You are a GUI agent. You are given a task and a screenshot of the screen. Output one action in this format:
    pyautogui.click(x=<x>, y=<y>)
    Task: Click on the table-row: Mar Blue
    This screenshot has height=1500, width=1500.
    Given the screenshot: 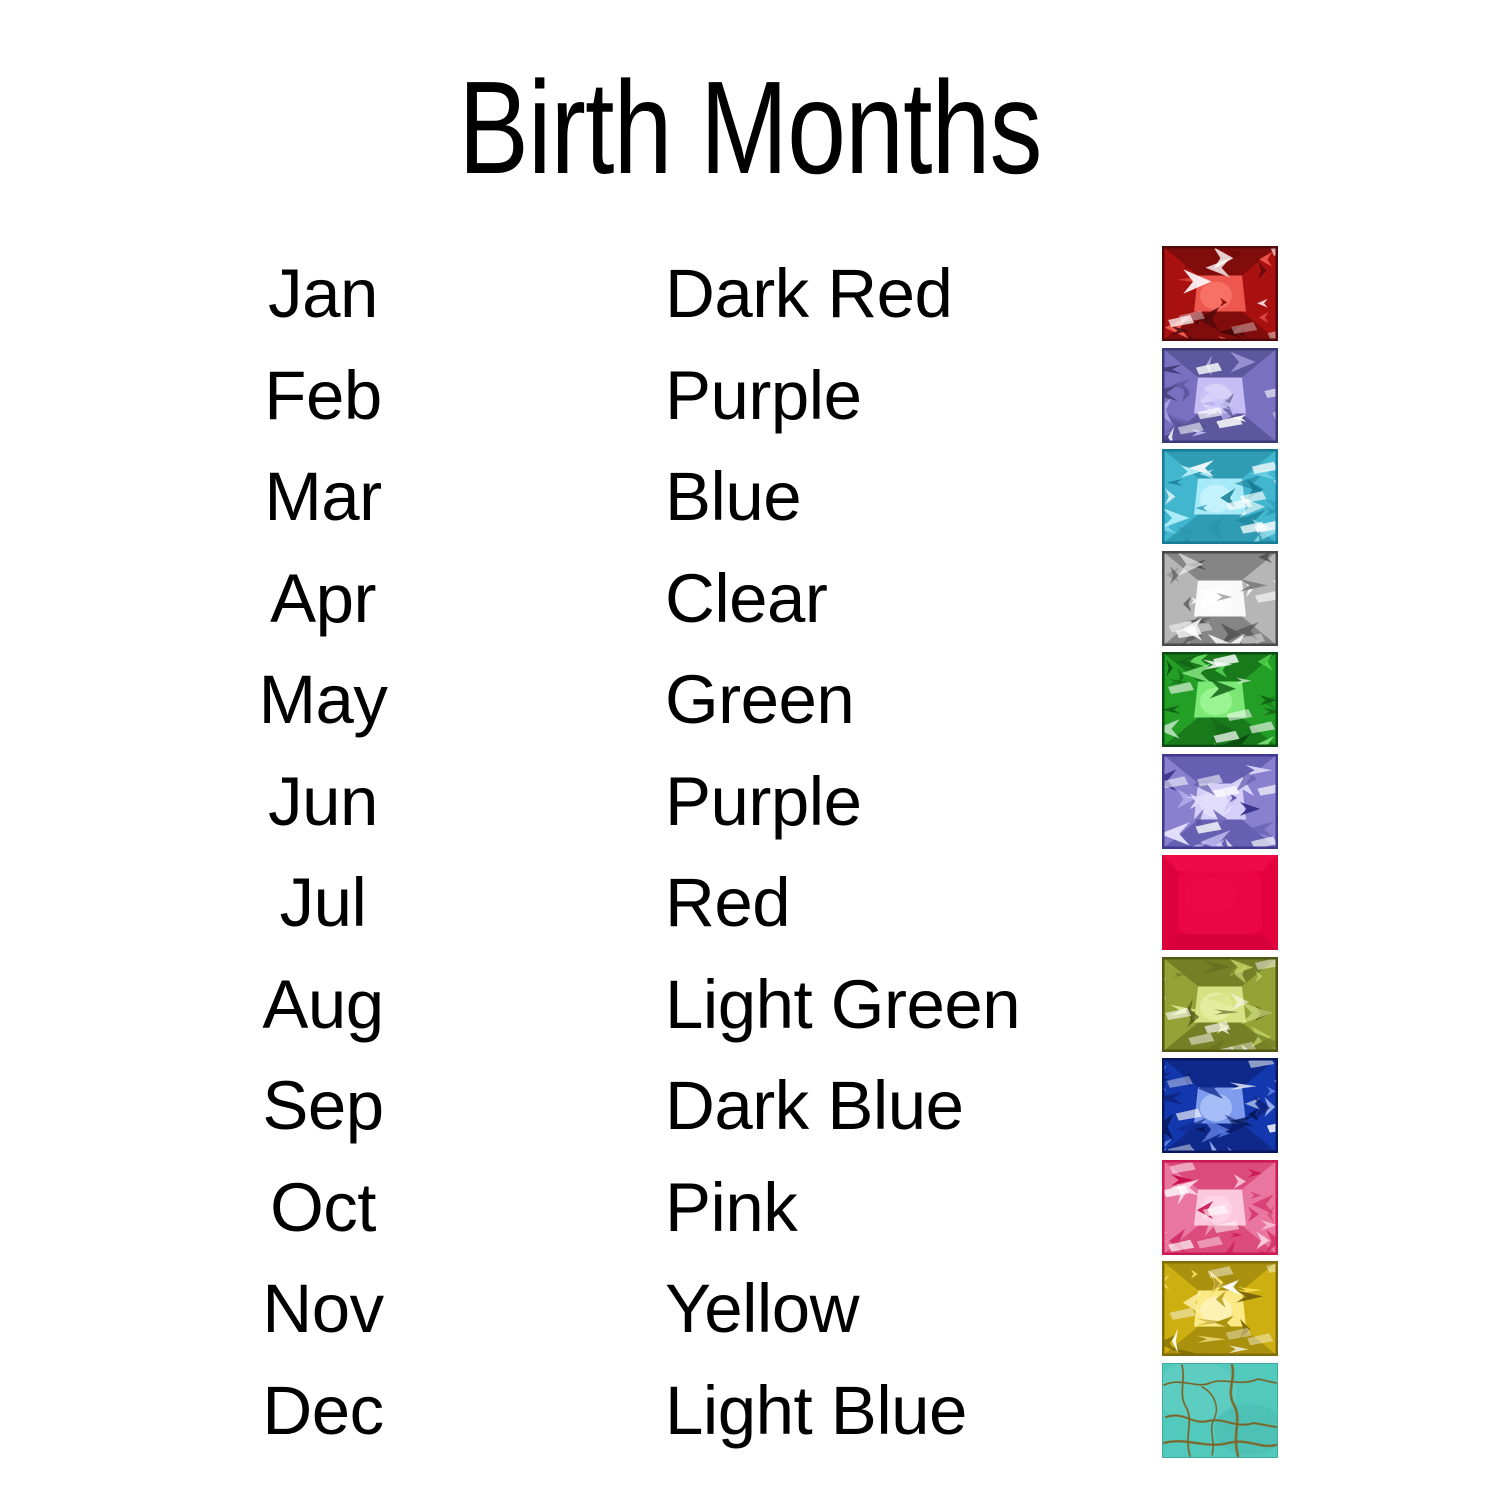 What is the action you would take?
    pyautogui.click(x=750, y=497)
    